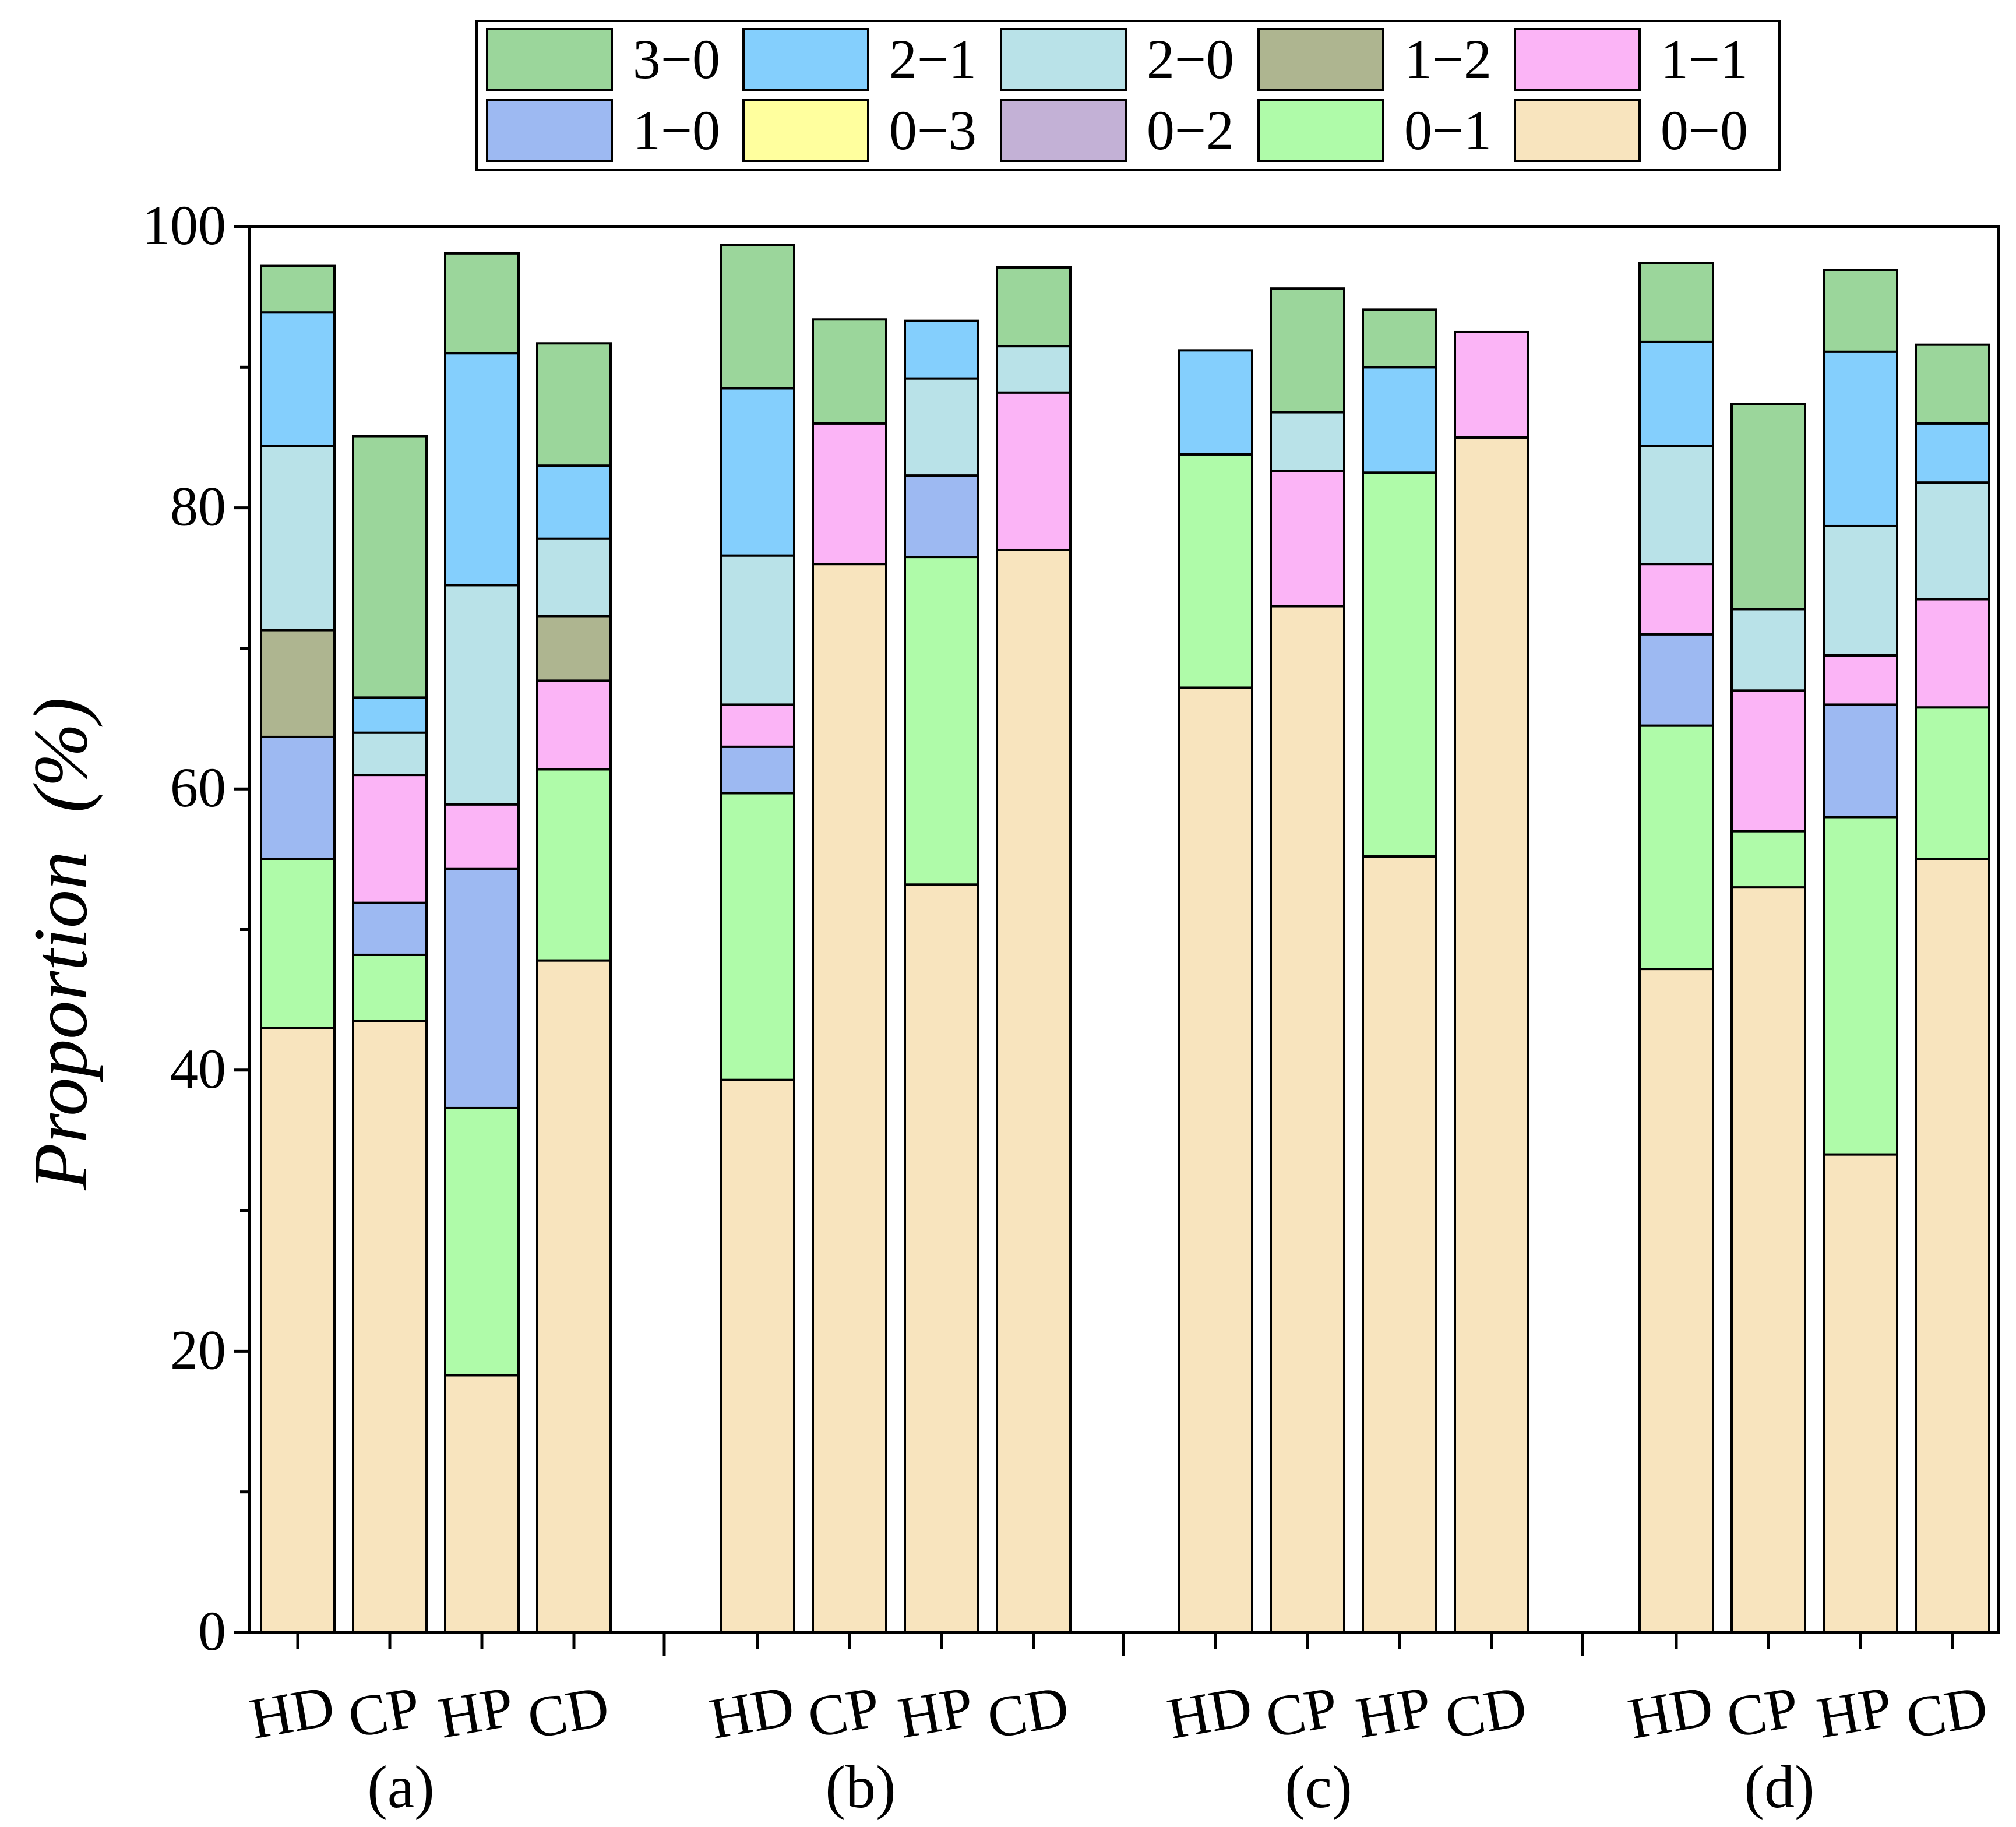 The height and width of the screenshot is (1827, 2016). I want to click on group-label: (c), so click(1319, 1787).